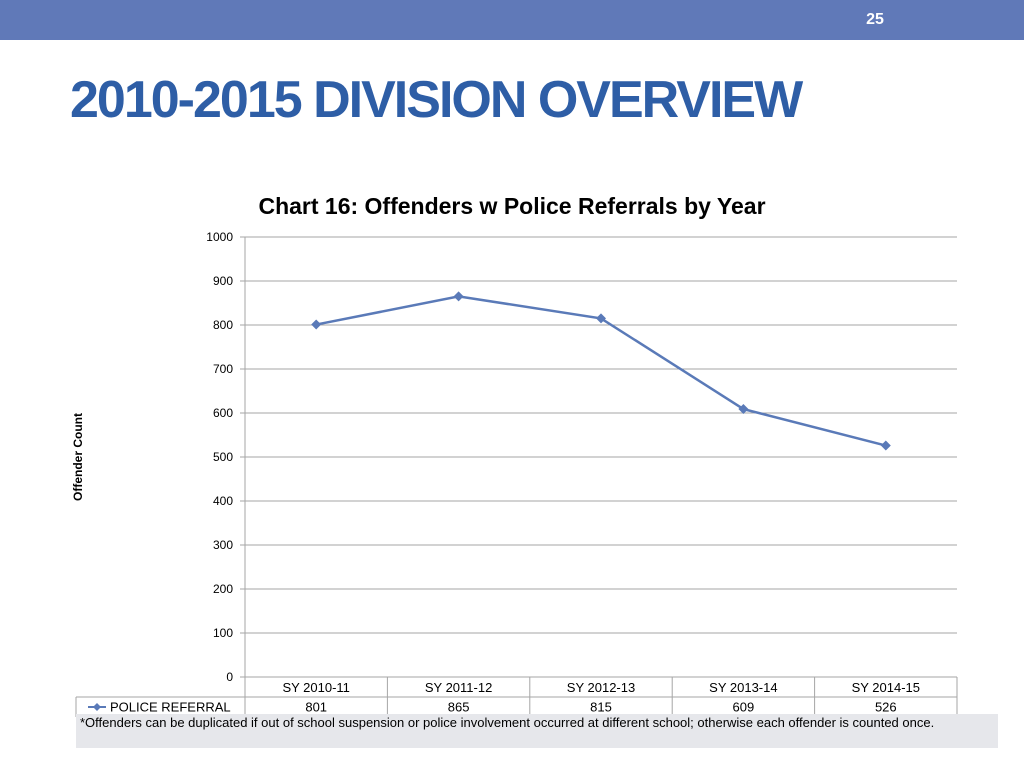 The height and width of the screenshot is (768, 1024). I want to click on y-tick-label: 0, so click(229, 677).